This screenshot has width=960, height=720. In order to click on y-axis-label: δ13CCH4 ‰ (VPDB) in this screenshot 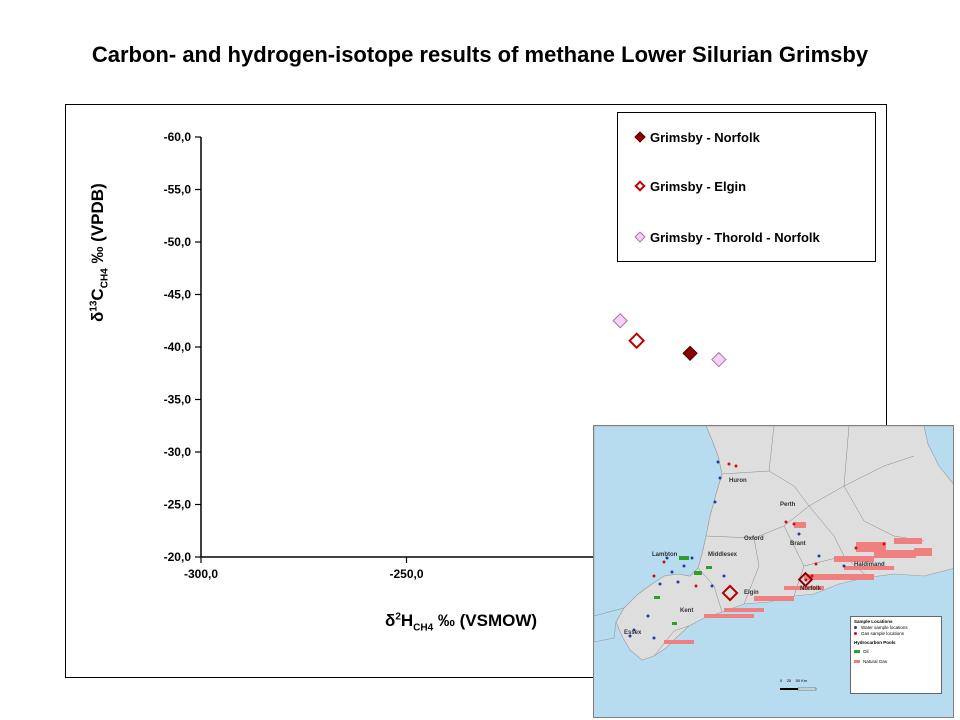, I will do `click(99, 252)`.